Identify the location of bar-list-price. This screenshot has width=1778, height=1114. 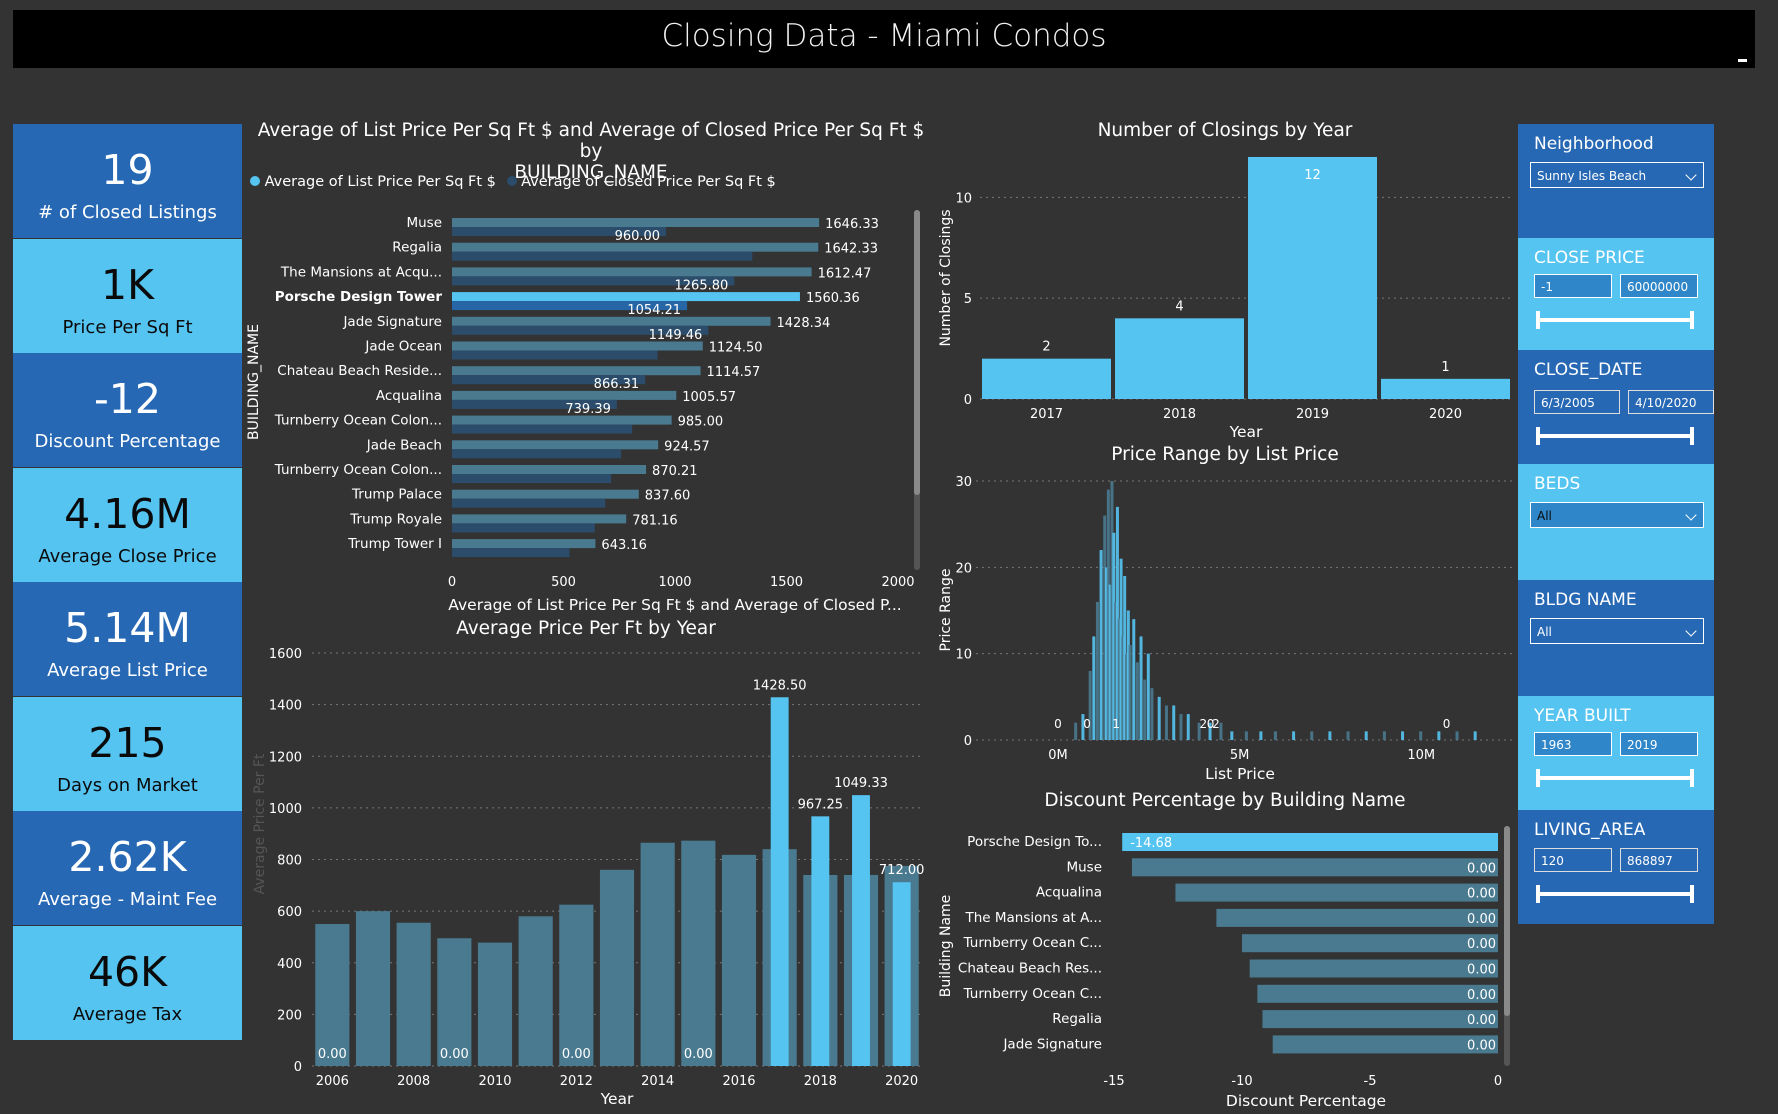
(626, 297).